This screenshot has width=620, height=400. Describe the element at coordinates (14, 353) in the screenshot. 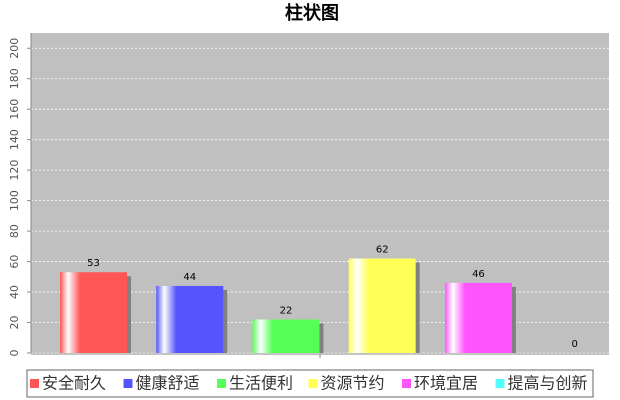

I see `y-tick-label: 0` at that location.